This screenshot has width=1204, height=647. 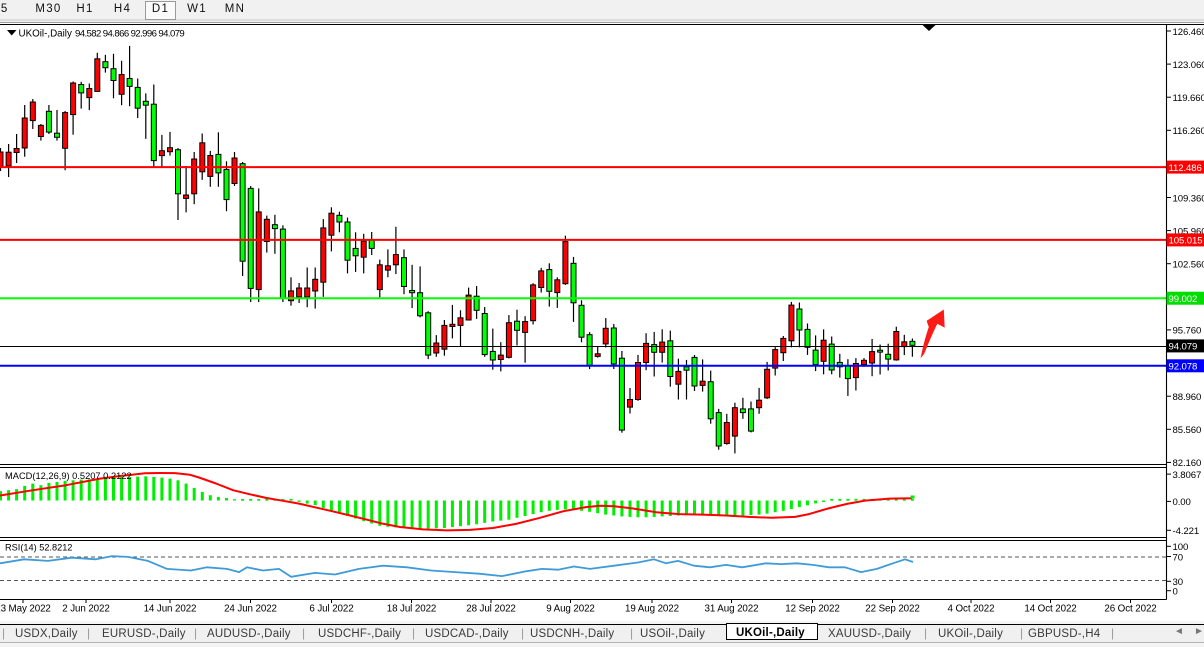 What do you see at coordinates (38, 547) in the screenshot?
I see `svg-text: RSI(14) 52.8212` at bounding box center [38, 547].